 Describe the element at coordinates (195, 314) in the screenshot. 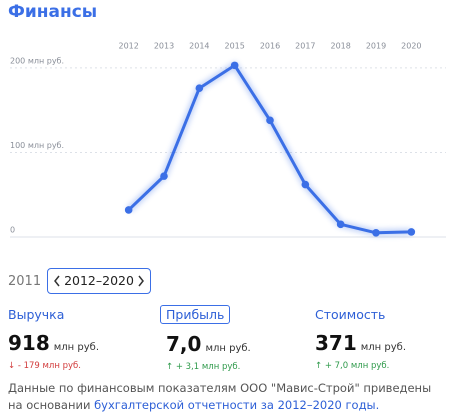

I see `metric-label: Прибыль` at that location.